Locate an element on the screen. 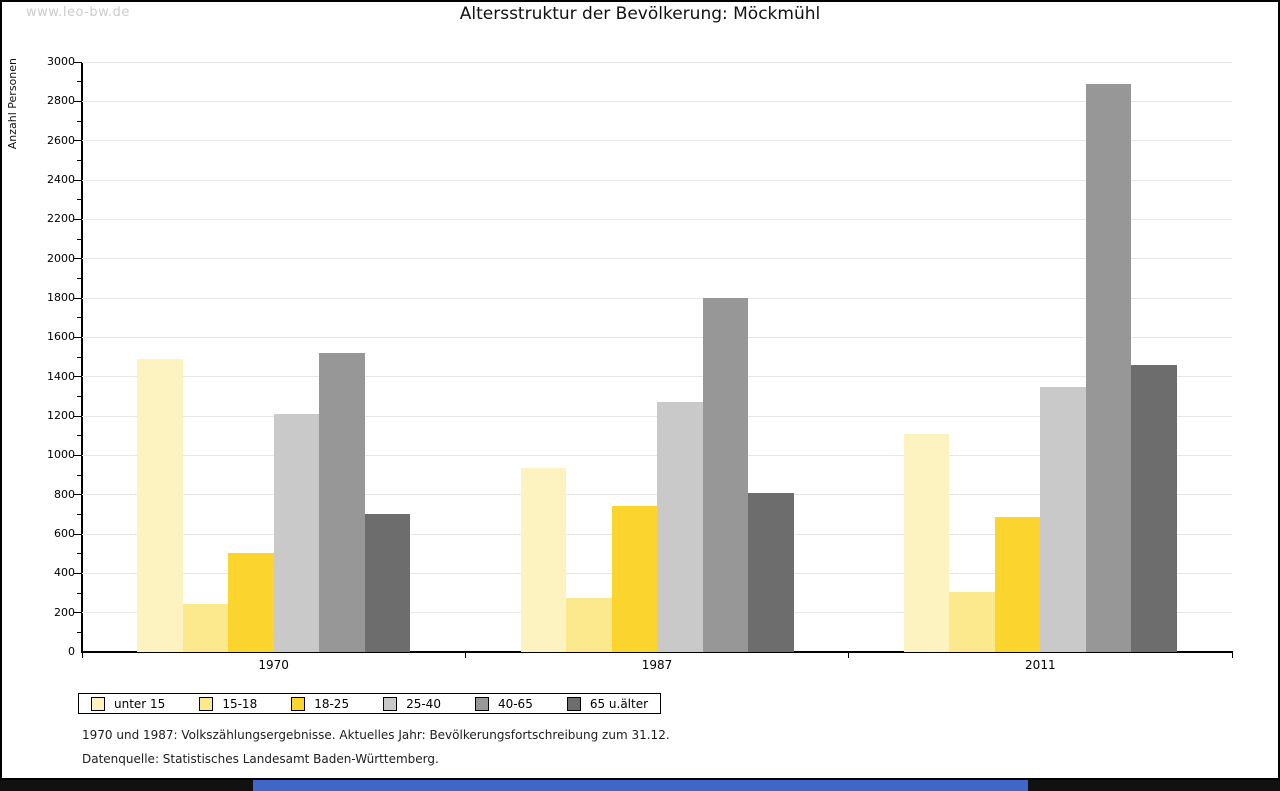  y-tick-label: 2200 is located at coordinates (61, 219).